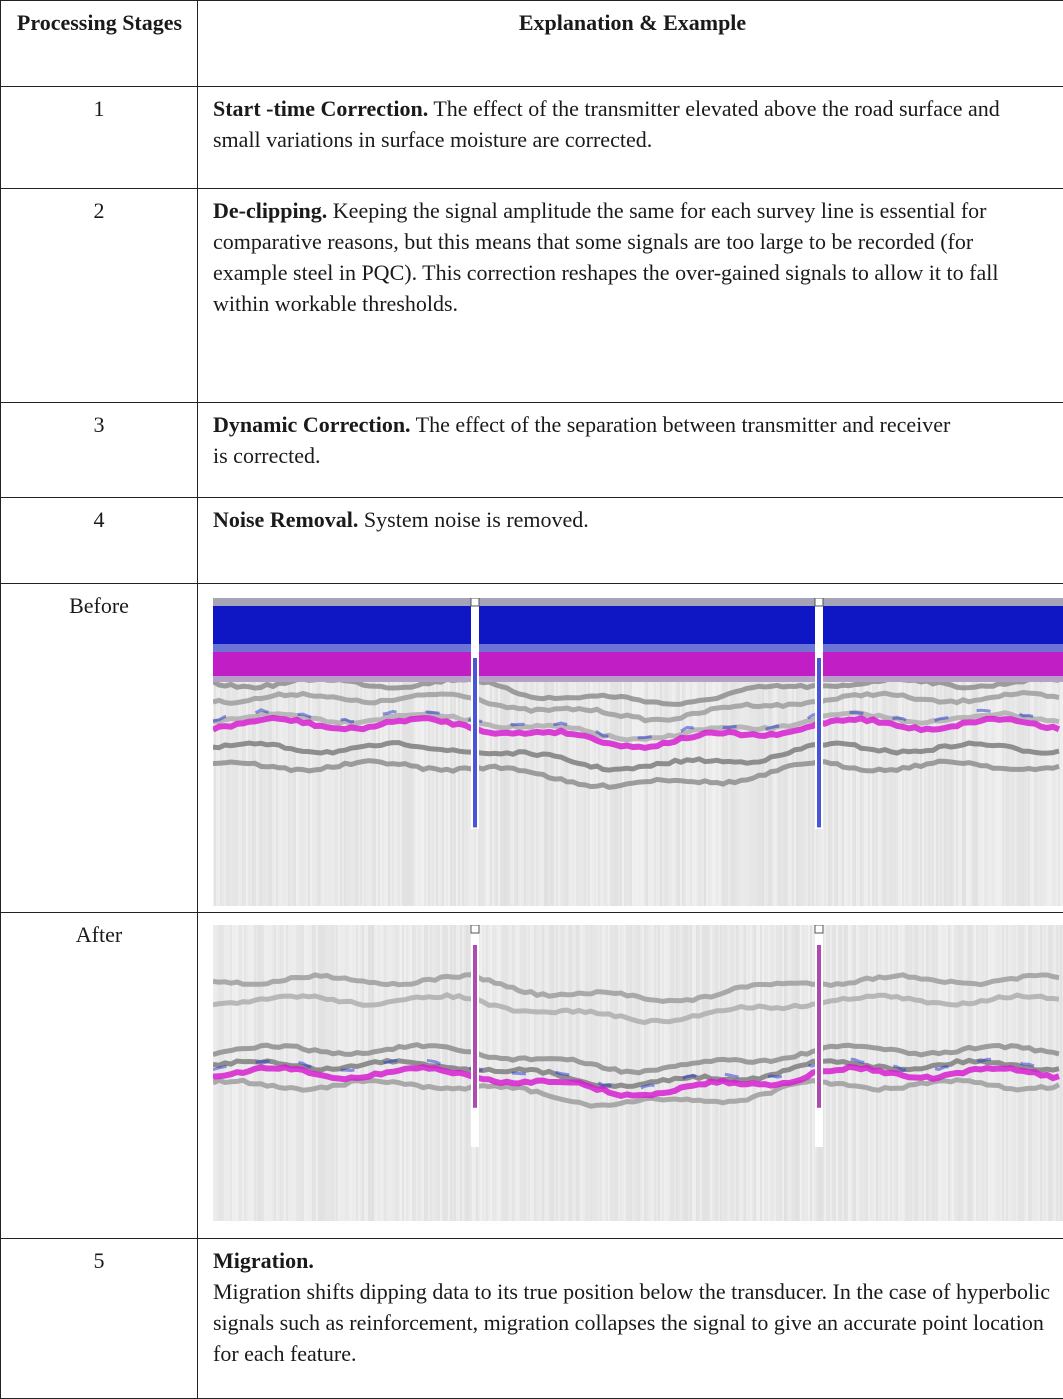  I want to click on stage-title: Migration., so click(263, 1260).